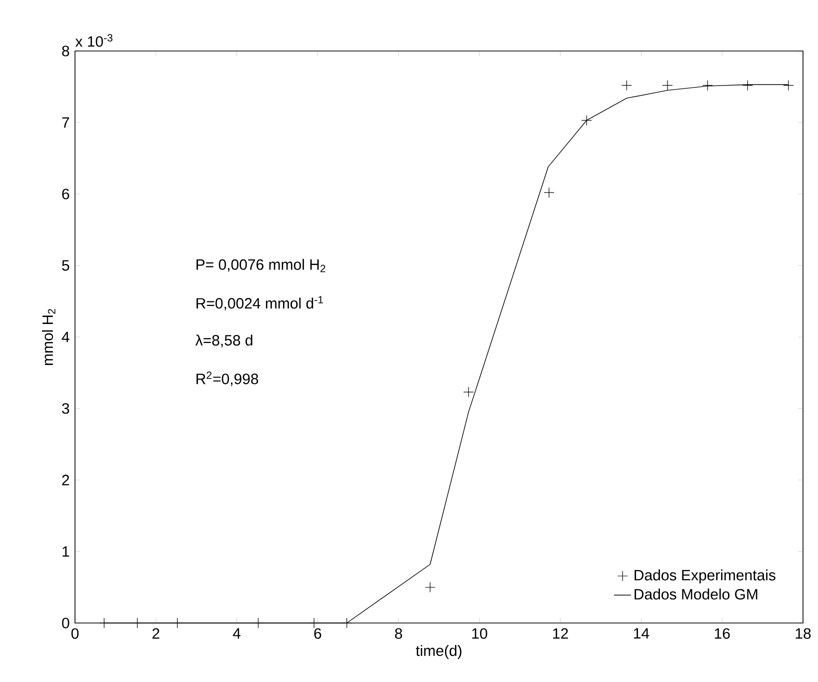 The width and height of the screenshot is (818, 682). What do you see at coordinates (66, 122) in the screenshot?
I see `y-tick-label: 7` at bounding box center [66, 122].